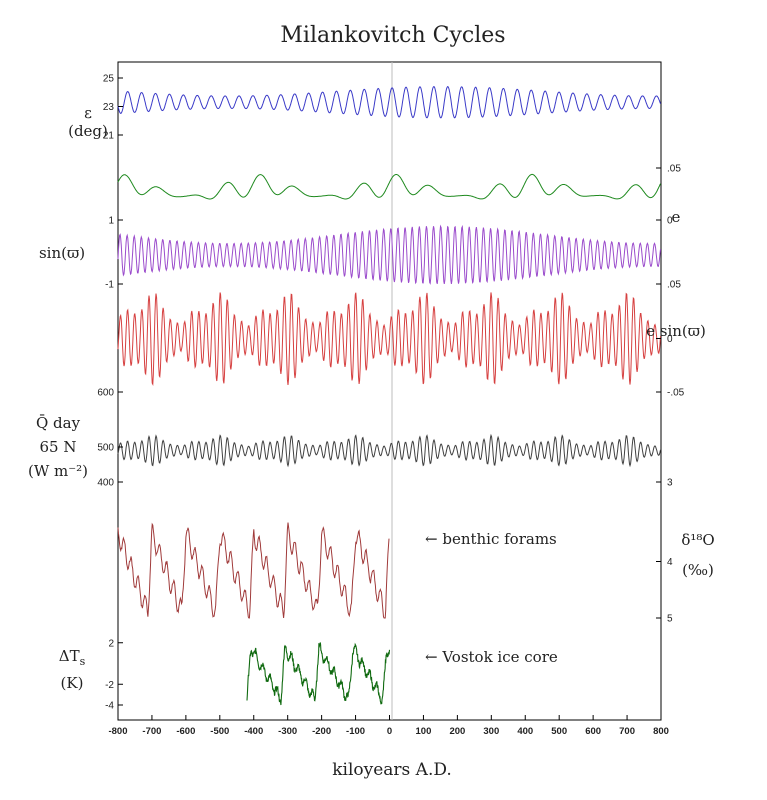  I want to click on x-axis-label: kiloyears A.D., so click(392, 770).